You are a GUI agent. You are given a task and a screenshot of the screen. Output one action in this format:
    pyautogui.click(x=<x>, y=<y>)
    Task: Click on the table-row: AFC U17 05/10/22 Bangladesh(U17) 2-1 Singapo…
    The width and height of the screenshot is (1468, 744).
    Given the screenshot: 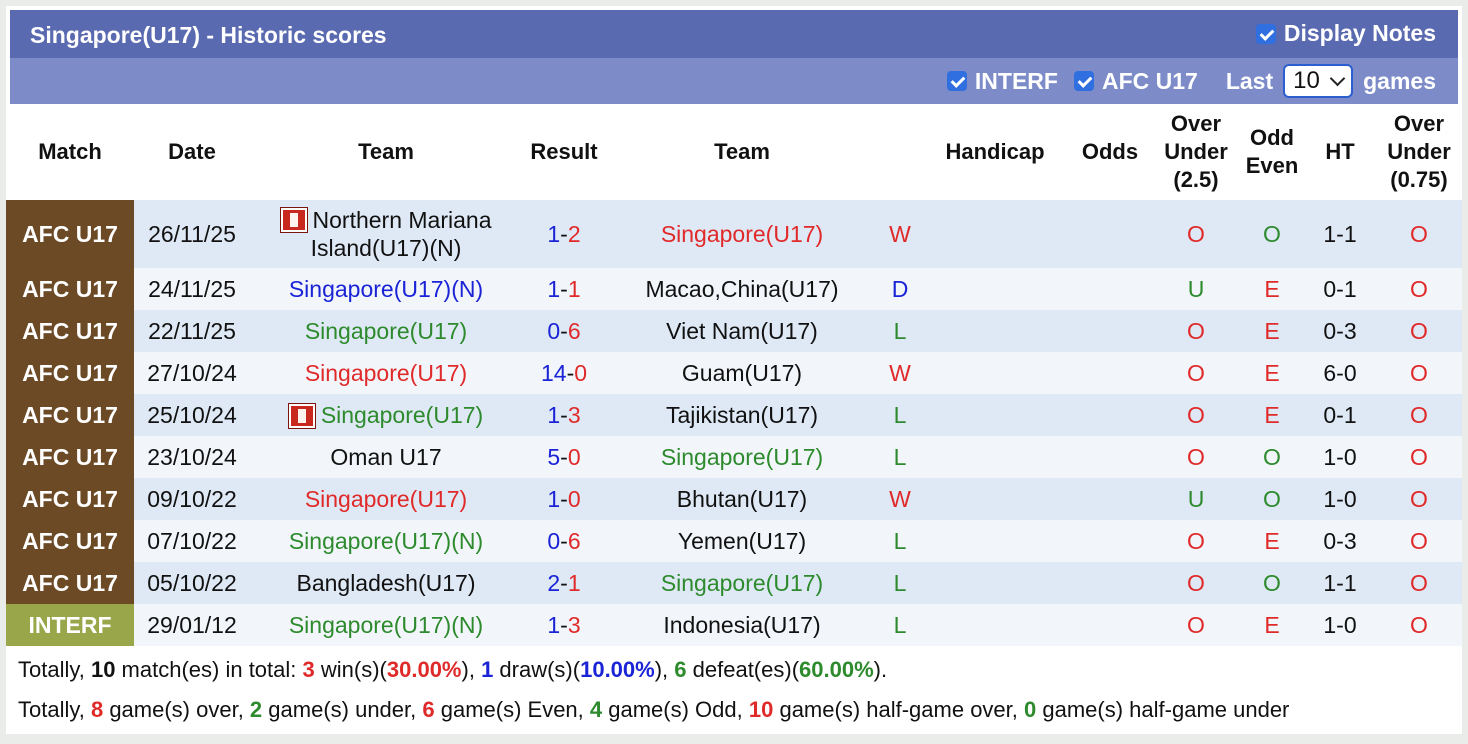 What is the action you would take?
    pyautogui.click(x=734, y=583)
    